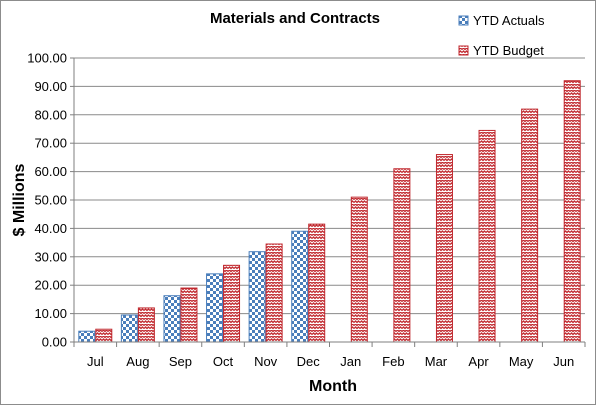 The height and width of the screenshot is (405, 596). Describe the element at coordinates (47, 58) in the screenshot. I see `y-tick-label-100-00: 100.00` at that location.